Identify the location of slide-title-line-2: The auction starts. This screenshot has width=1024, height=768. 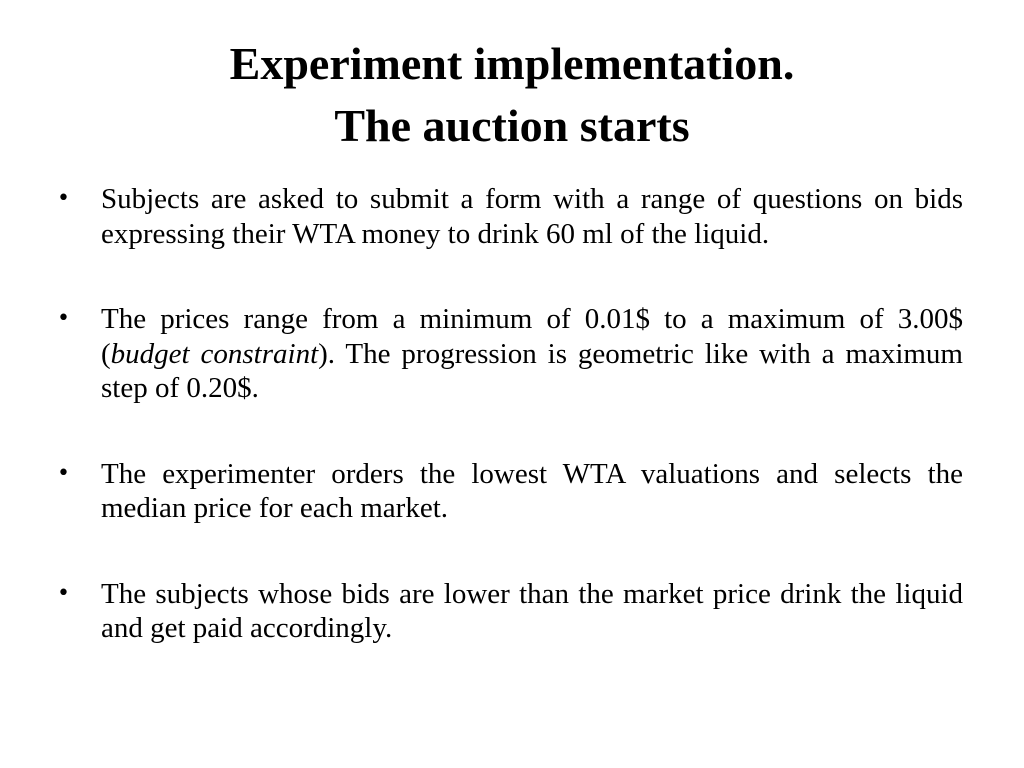
(512, 125).